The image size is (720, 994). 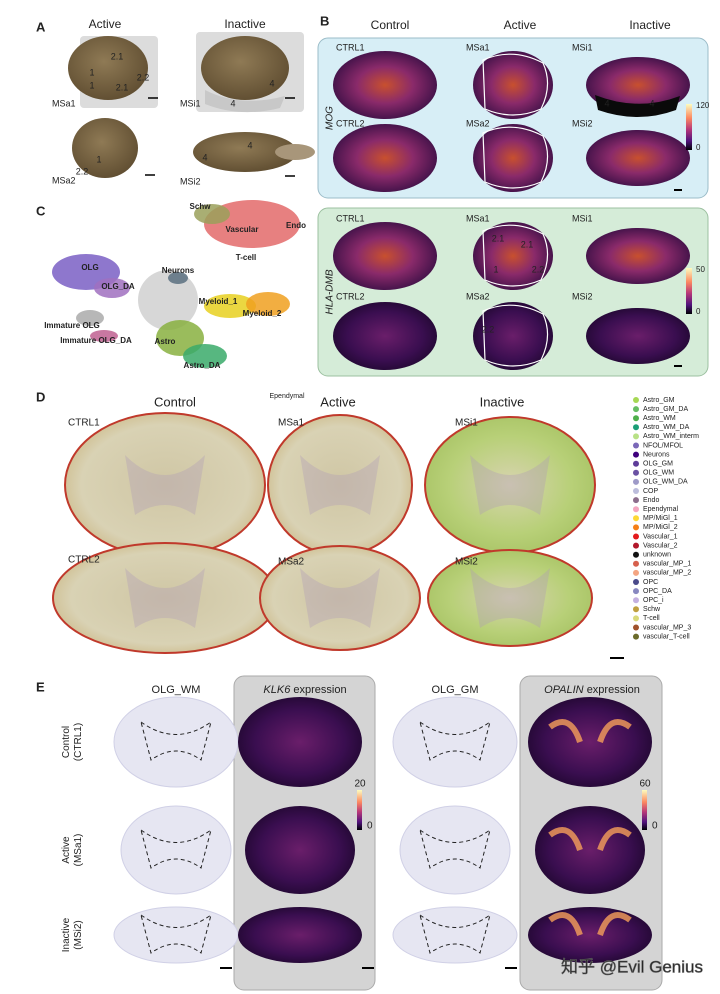 I want to click on region-label: 2.2, so click(x=488, y=329).